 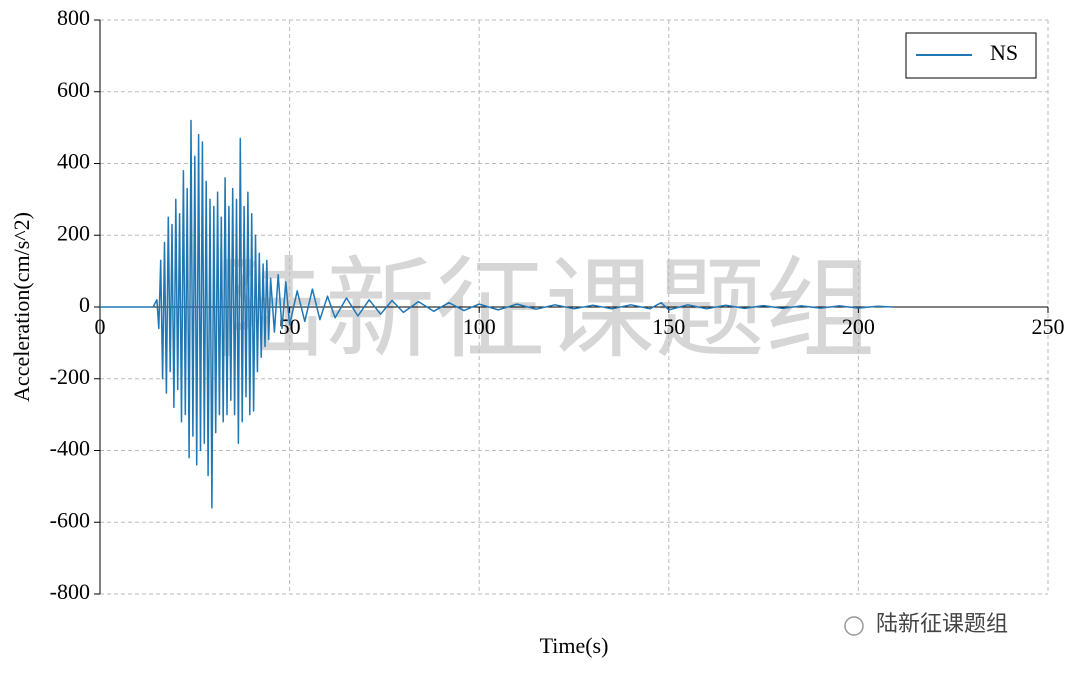 I want to click on logo-icon, so click(x=854, y=626).